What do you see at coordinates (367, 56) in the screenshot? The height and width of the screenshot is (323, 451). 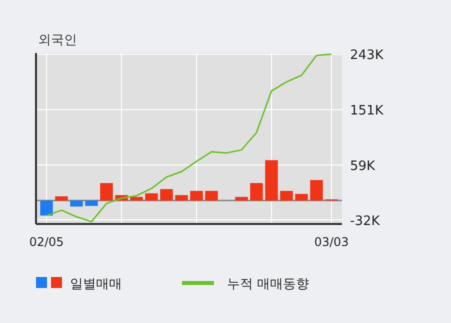 I see `y-tick-label: 243K` at bounding box center [367, 56].